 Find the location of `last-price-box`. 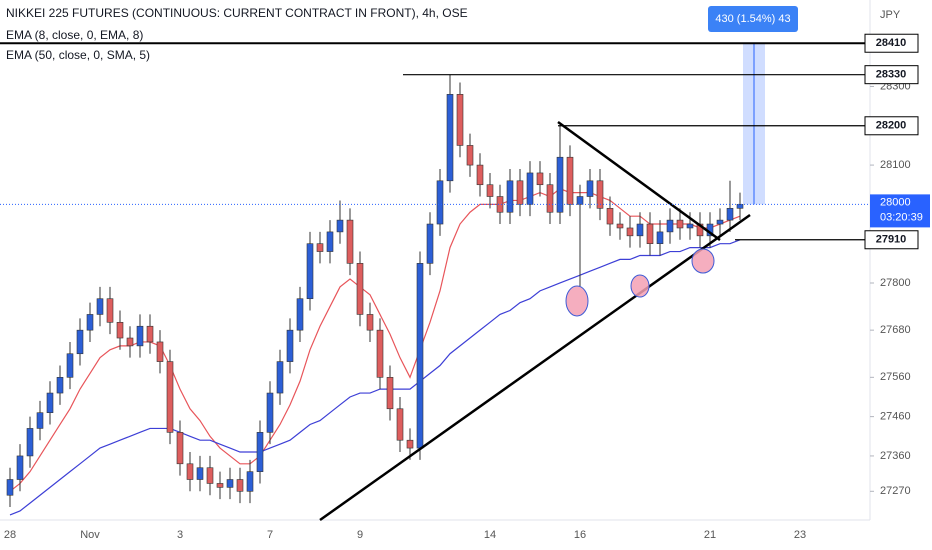

last-price-box is located at coordinates (900, 211).